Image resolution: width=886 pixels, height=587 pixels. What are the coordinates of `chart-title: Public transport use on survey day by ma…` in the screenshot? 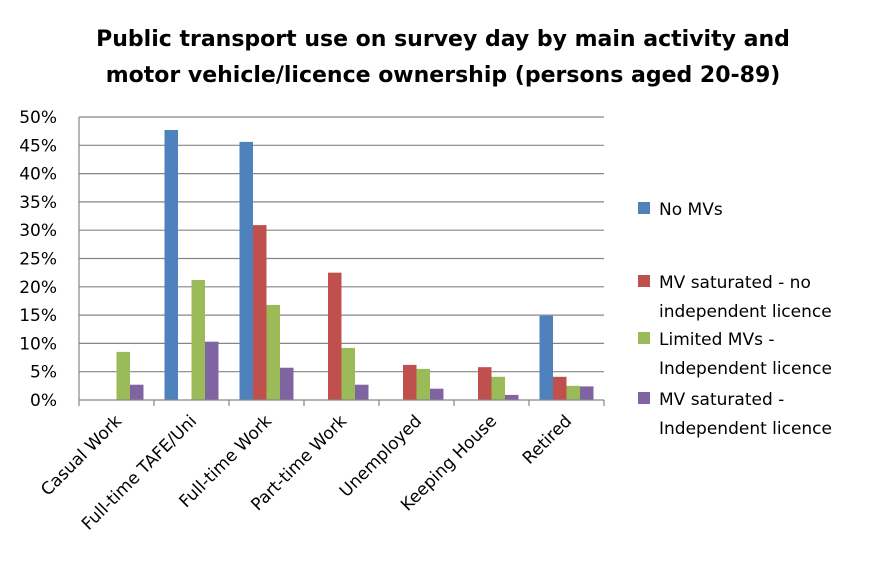 It's located at (443, 57).